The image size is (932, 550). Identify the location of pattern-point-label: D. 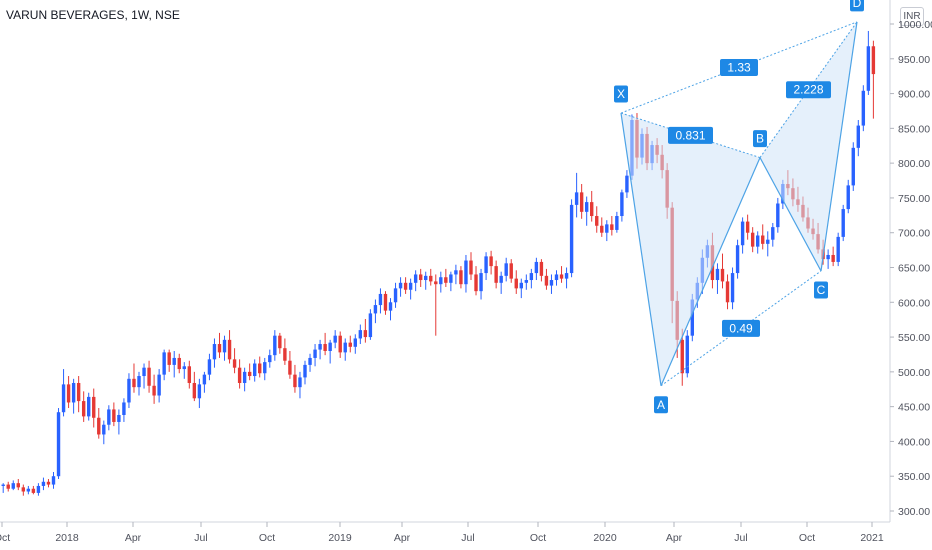
(857, 5).